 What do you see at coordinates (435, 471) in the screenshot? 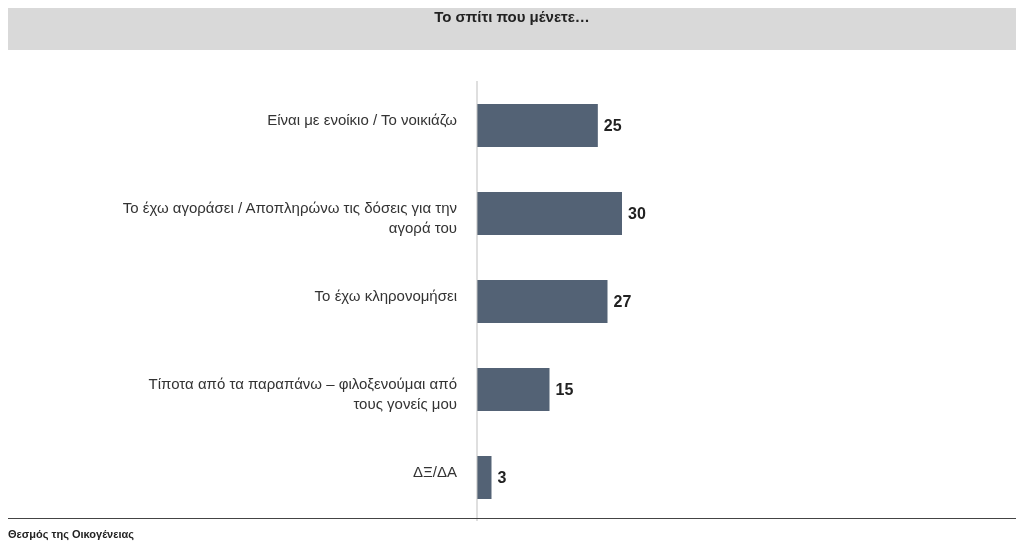
I see `y-tick-label: ΔΞ/ΔΑ` at bounding box center [435, 471].